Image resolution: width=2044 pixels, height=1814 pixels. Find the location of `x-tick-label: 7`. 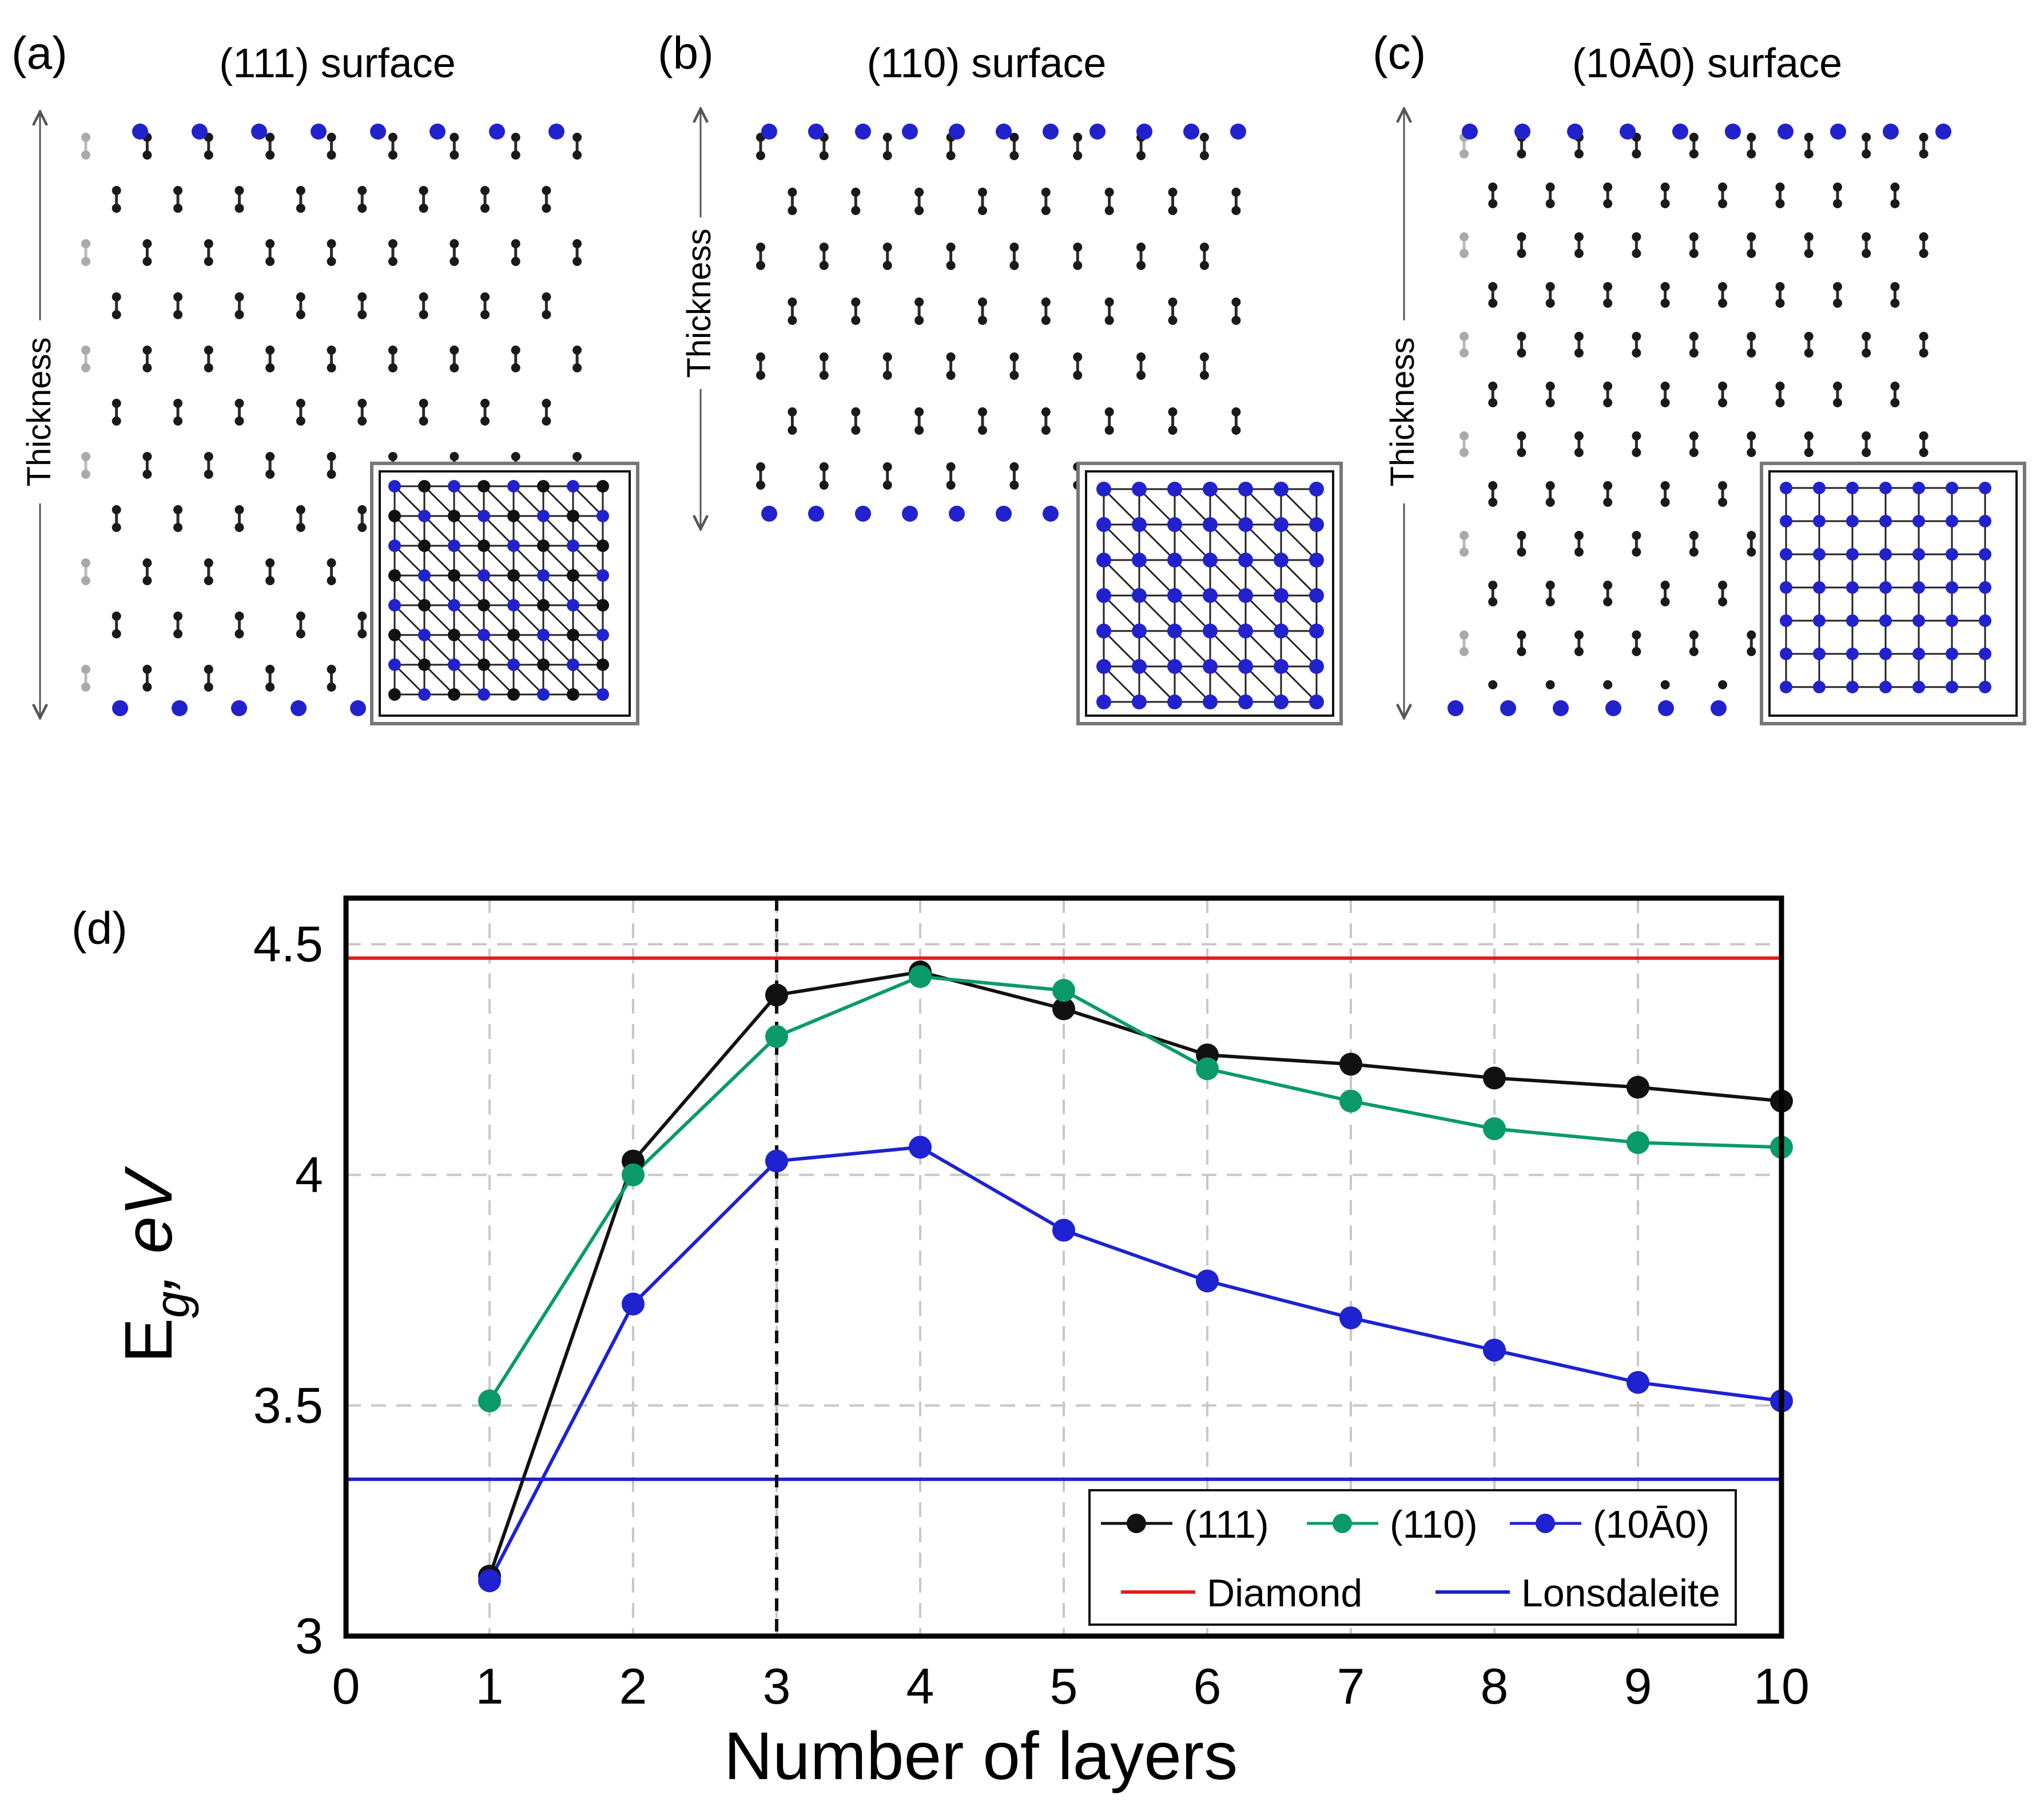

x-tick-label: 7 is located at coordinates (1351, 1686).